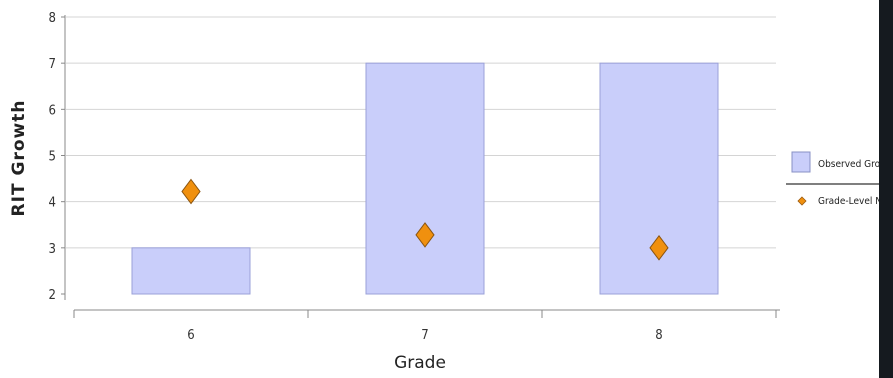  What do you see at coordinates (834, 179) in the screenshot?
I see `legend: Observed Gro Grade-Level N` at bounding box center [834, 179].